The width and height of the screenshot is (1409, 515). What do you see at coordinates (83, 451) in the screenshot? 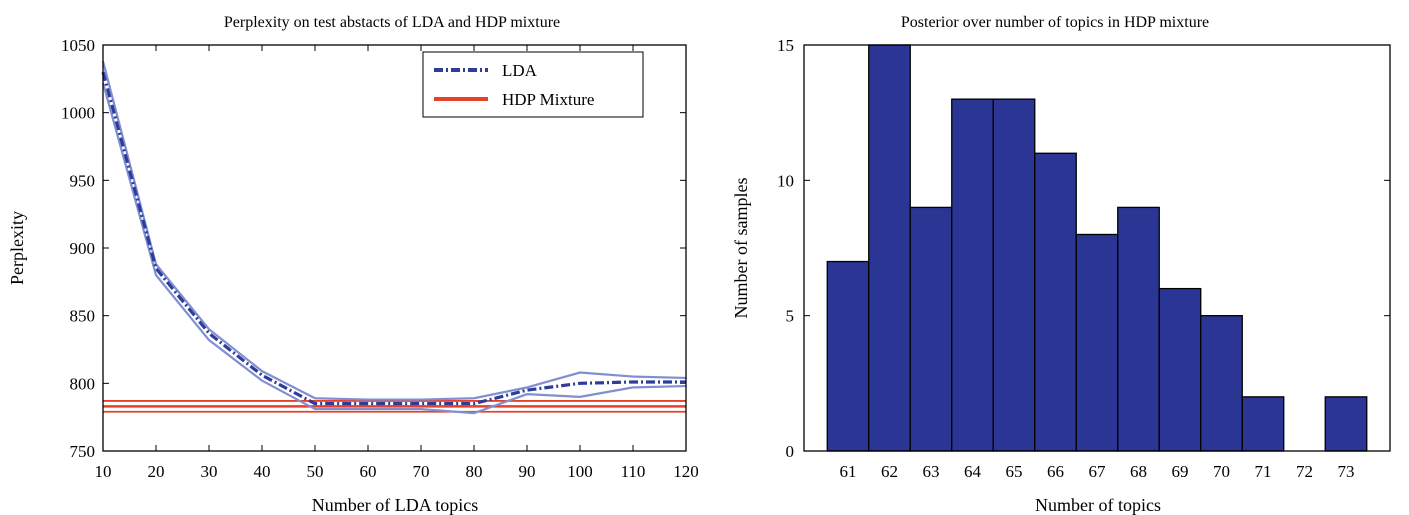
I see `left-ytick-label: 750` at bounding box center [83, 451].